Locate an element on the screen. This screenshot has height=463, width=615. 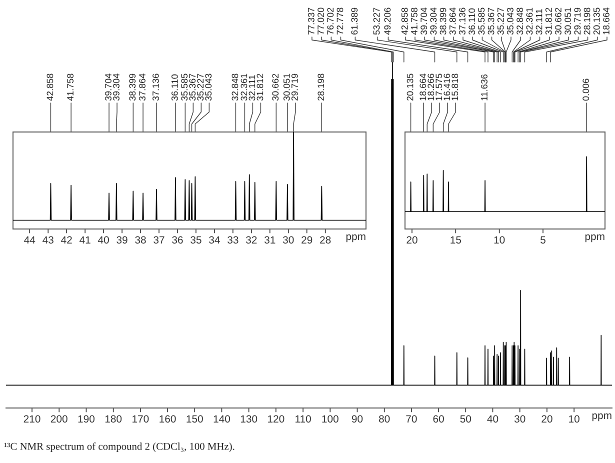
x-tick-label: 38 is located at coordinates (140, 240).